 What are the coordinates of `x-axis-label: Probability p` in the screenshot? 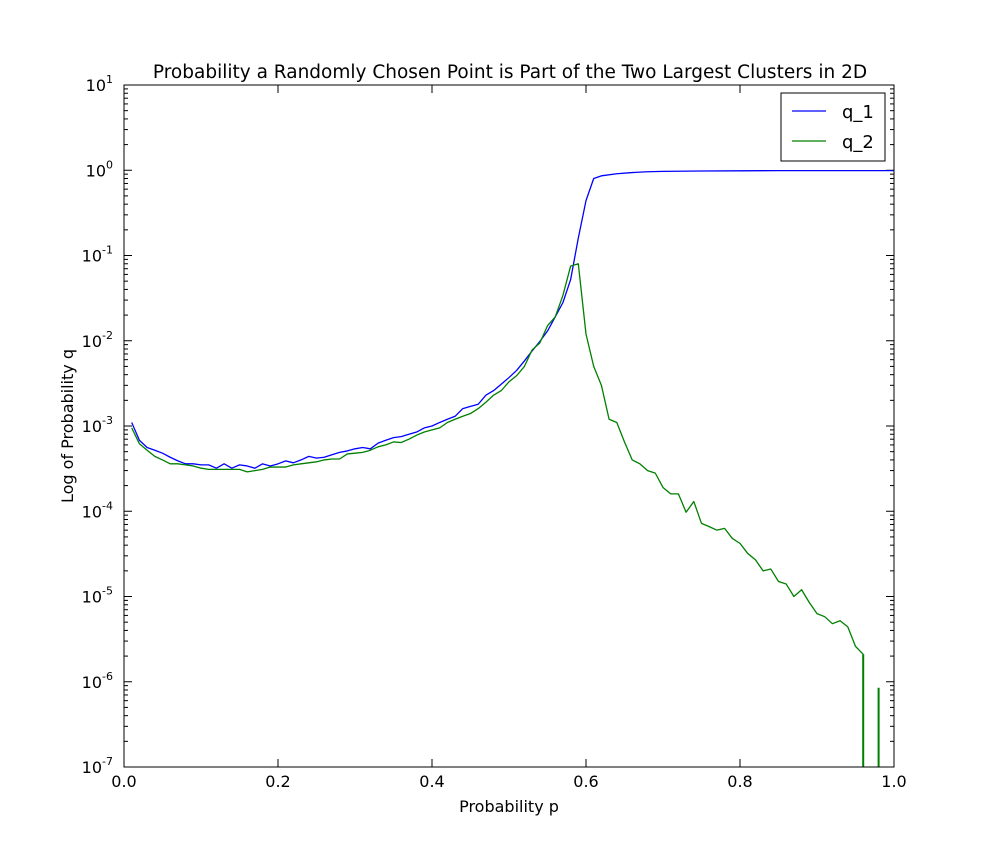 It's located at (509, 806).